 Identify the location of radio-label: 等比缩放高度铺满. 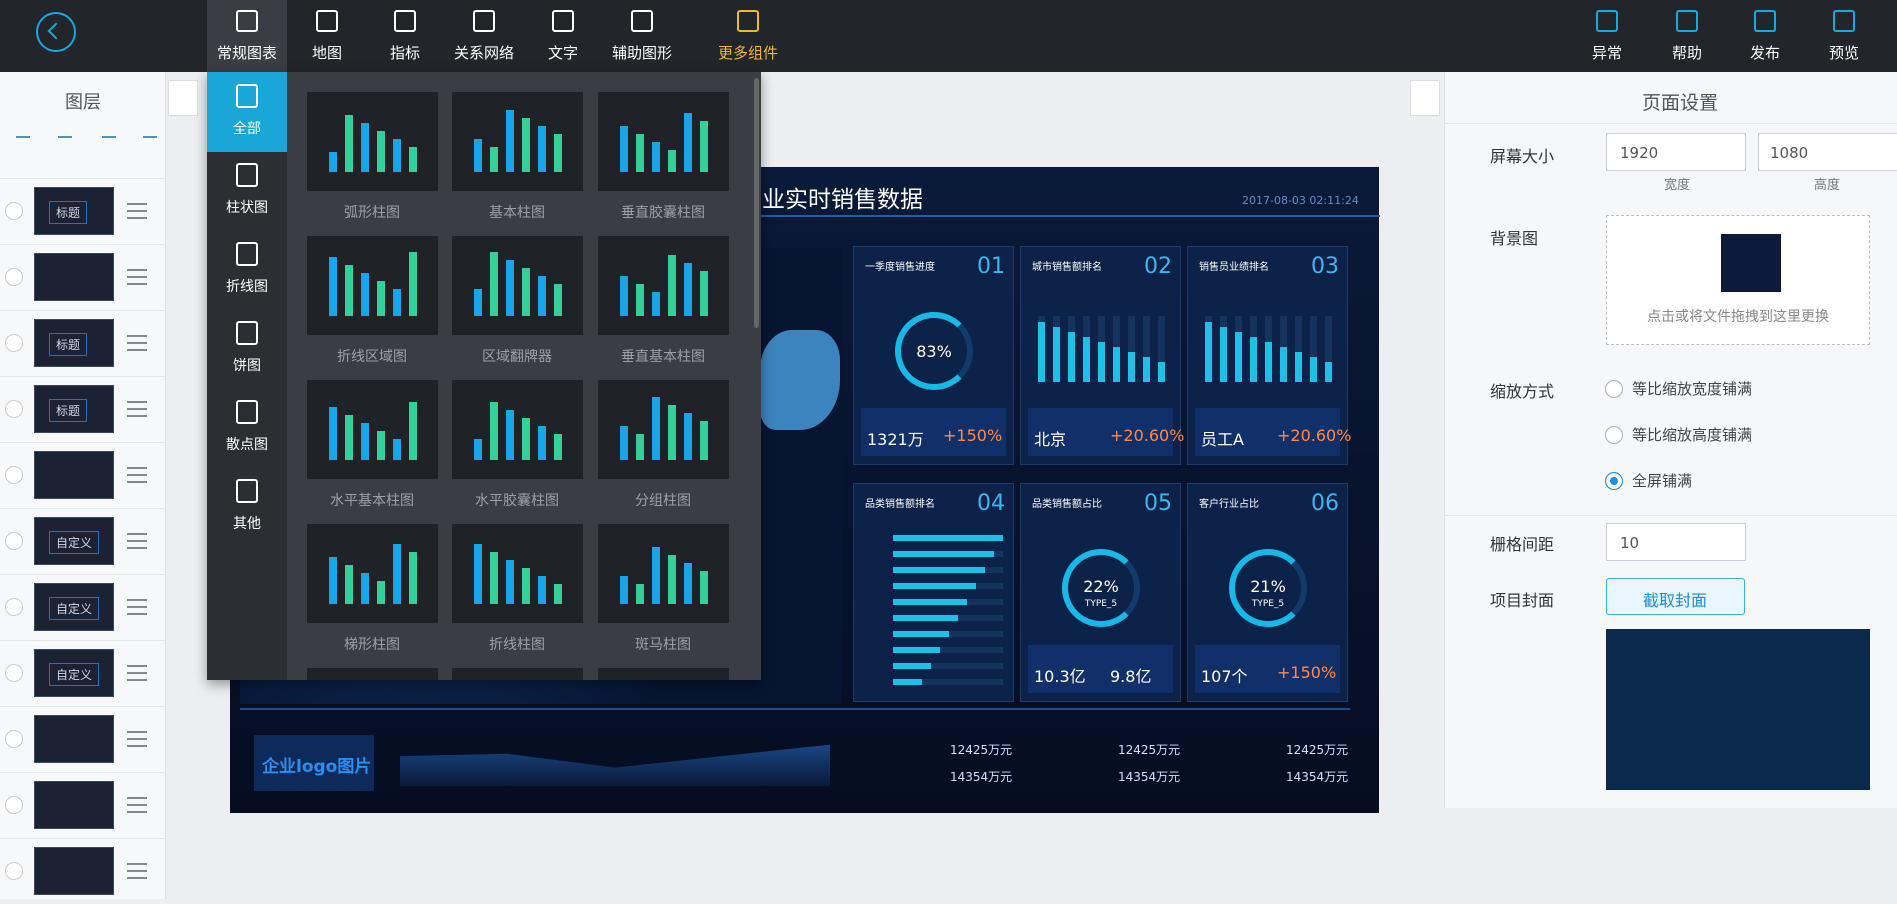
(1692, 435).